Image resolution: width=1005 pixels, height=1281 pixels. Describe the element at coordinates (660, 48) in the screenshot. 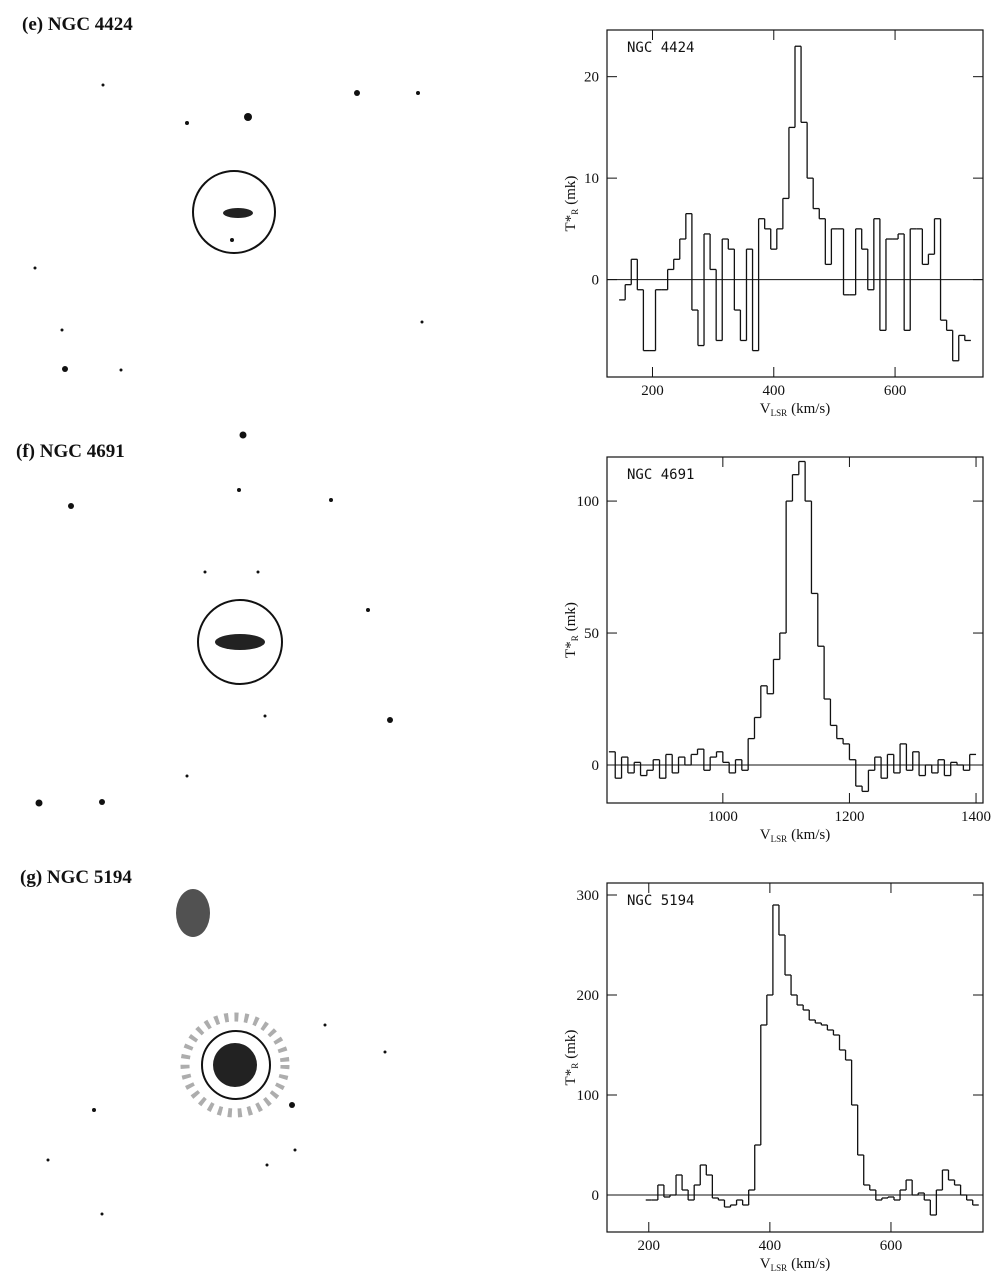

I see `chart-title: NGC 4424` at that location.